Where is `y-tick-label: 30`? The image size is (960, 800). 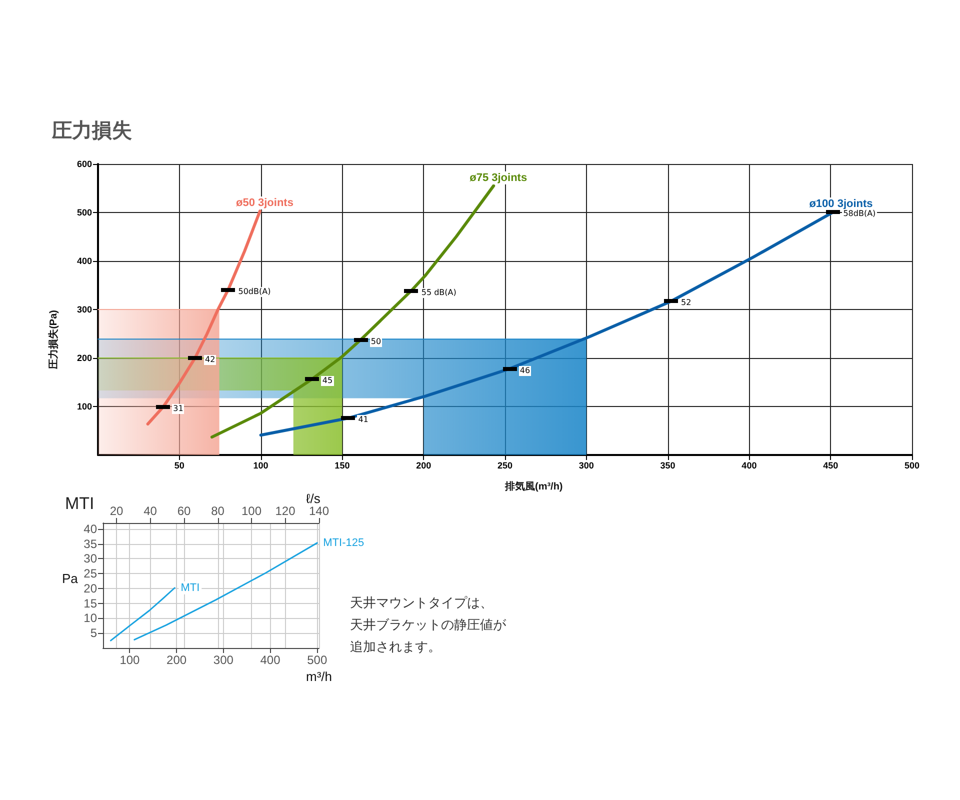 y-tick-label: 30 is located at coordinates (91, 559).